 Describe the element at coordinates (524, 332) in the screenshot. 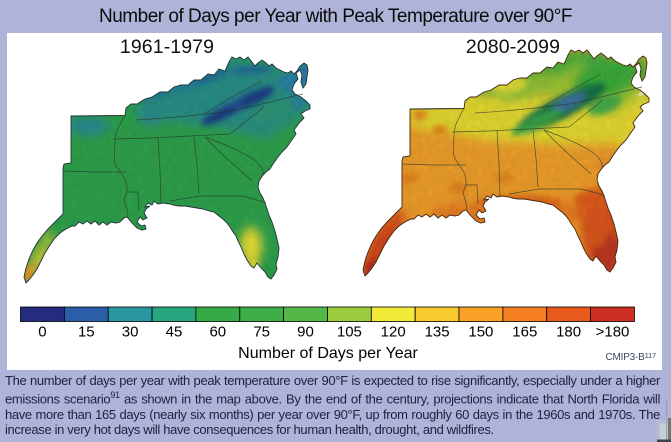

I see `svg-text: 165` at that location.